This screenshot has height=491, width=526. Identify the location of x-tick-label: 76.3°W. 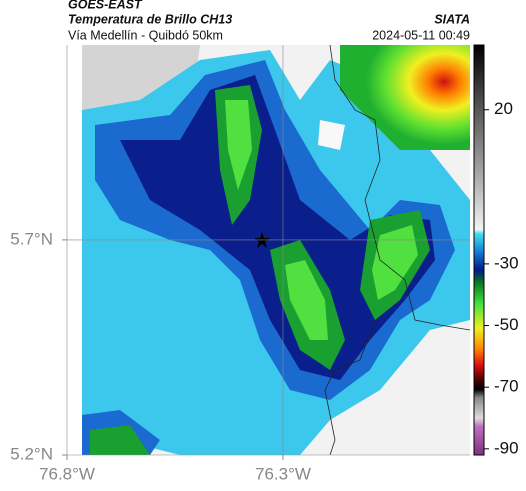
(283, 473).